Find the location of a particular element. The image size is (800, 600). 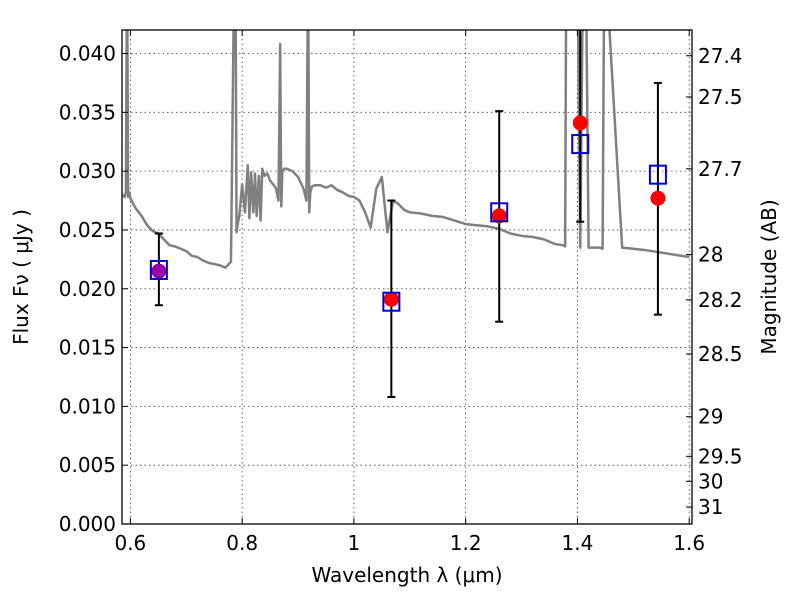

x-tick-label: 0.6 is located at coordinates (130, 543).